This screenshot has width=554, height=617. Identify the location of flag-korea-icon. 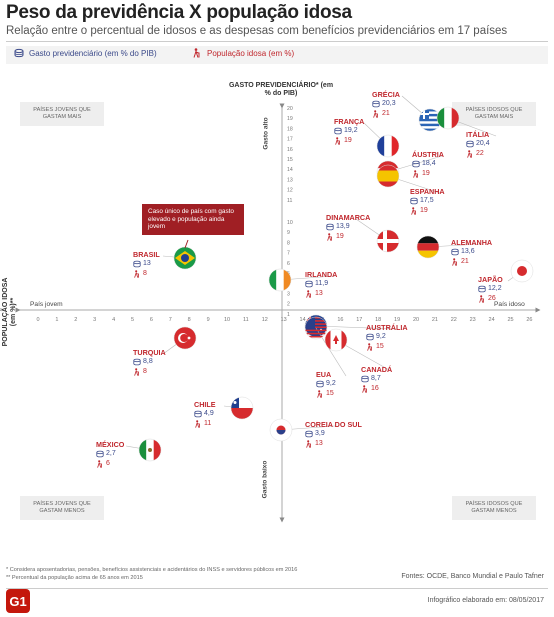
(281, 430).